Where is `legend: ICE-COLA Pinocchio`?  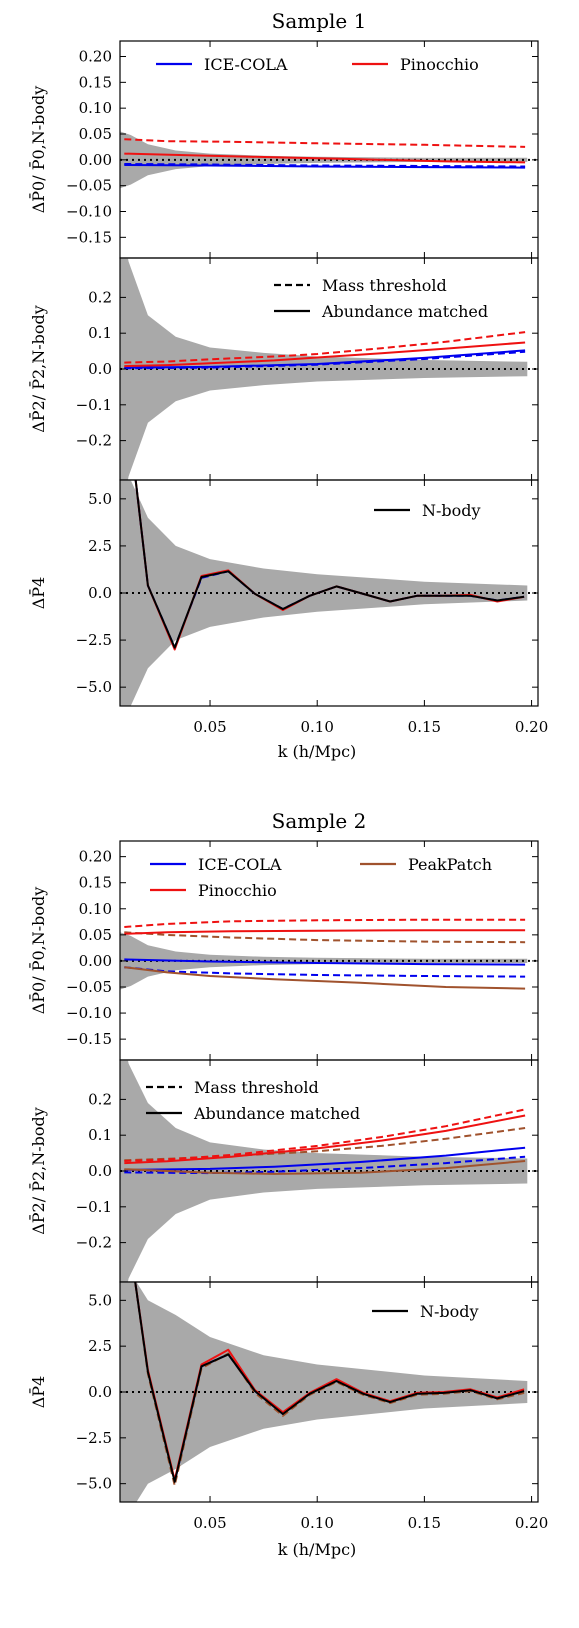 legend: ICE-COLA Pinocchio is located at coordinates (317, 64).